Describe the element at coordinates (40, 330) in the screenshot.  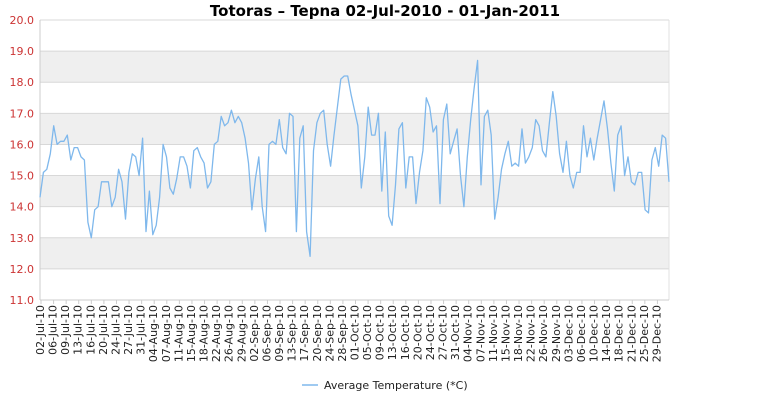
I see `x-tick-label: 02-Jul-10` at that location.